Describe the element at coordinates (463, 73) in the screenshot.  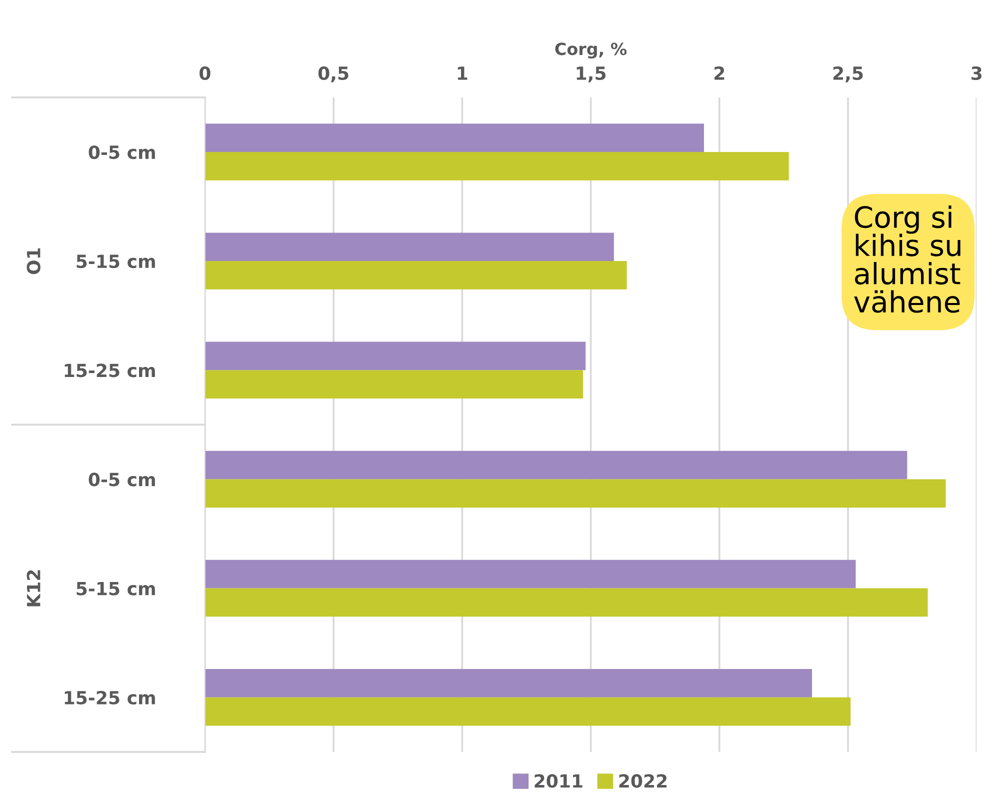
I see `x-tick-label: 1` at that location.